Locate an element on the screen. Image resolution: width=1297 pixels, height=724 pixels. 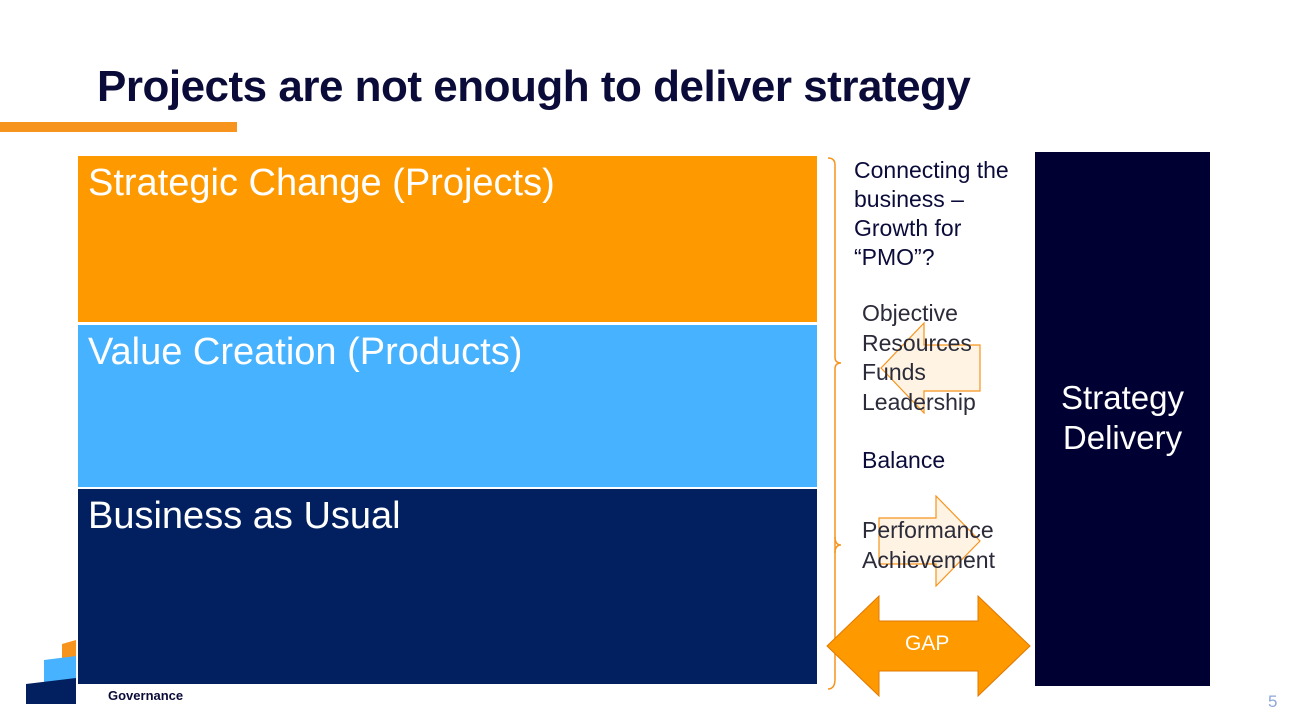
right-arrow-icon is located at coordinates (929, 541).